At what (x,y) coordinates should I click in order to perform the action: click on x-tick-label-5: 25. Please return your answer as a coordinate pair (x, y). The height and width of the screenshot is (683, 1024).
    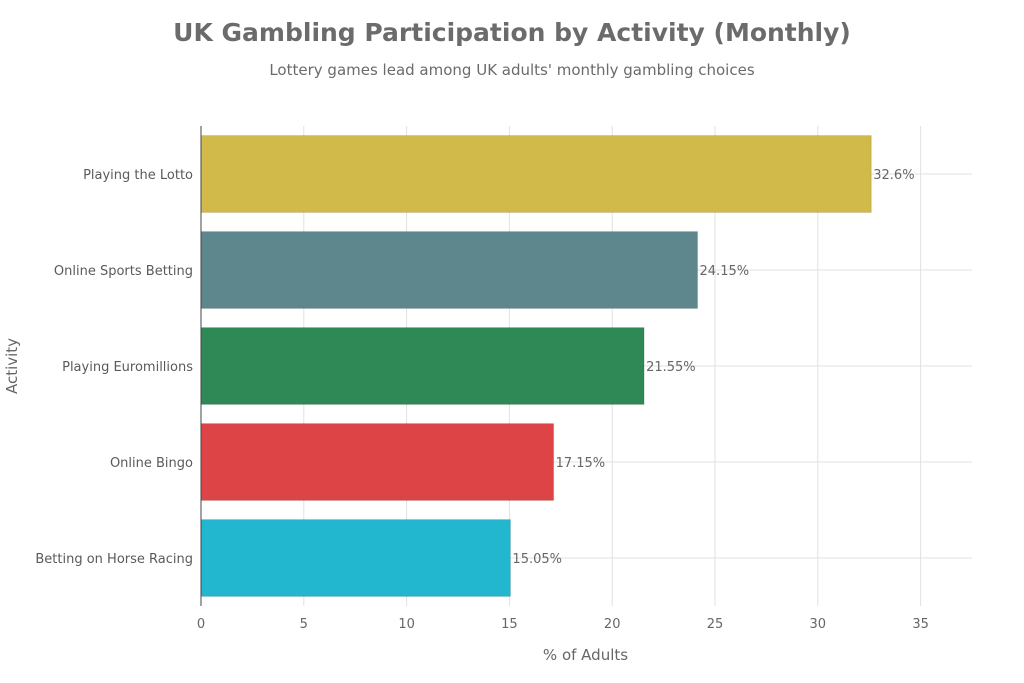
    Looking at the image, I should click on (715, 624).